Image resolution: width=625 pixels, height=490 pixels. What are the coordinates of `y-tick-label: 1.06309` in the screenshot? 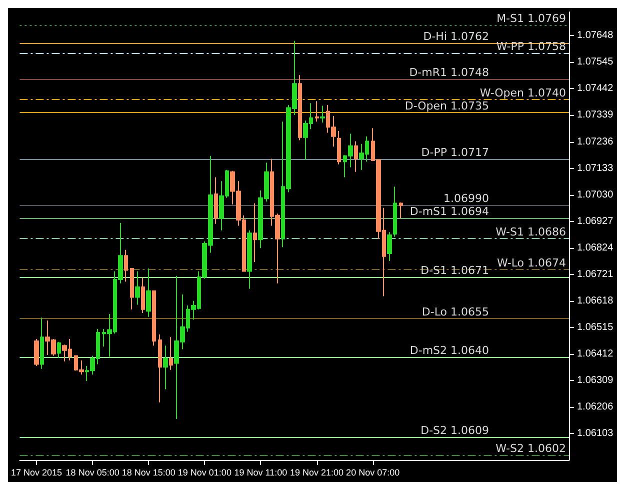 It's located at (595, 380).